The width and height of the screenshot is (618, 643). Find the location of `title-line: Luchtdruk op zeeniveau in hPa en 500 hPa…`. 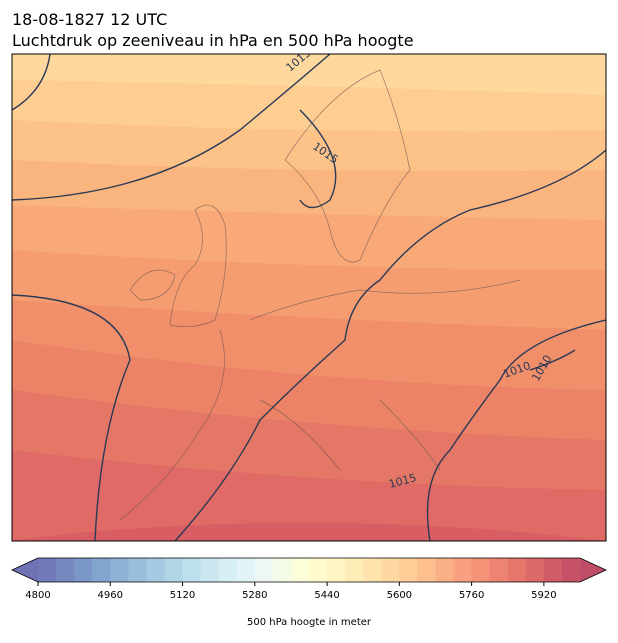

title-line: Luchtdruk op zeeniveau in hPa en 500 hPa… is located at coordinates (213, 40).